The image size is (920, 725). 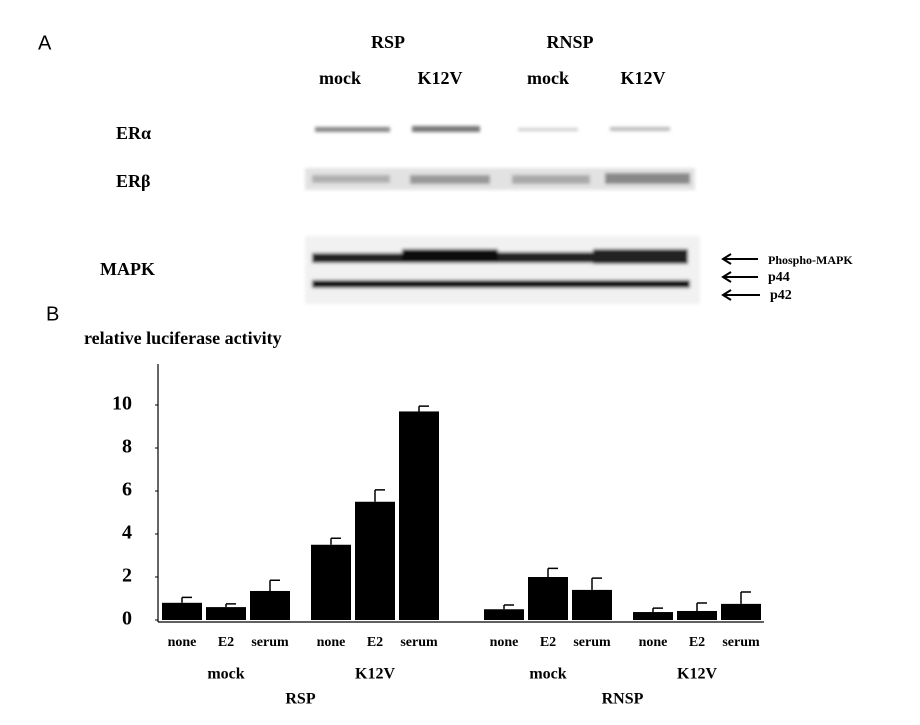 I want to click on blot, so click(x=502, y=215).